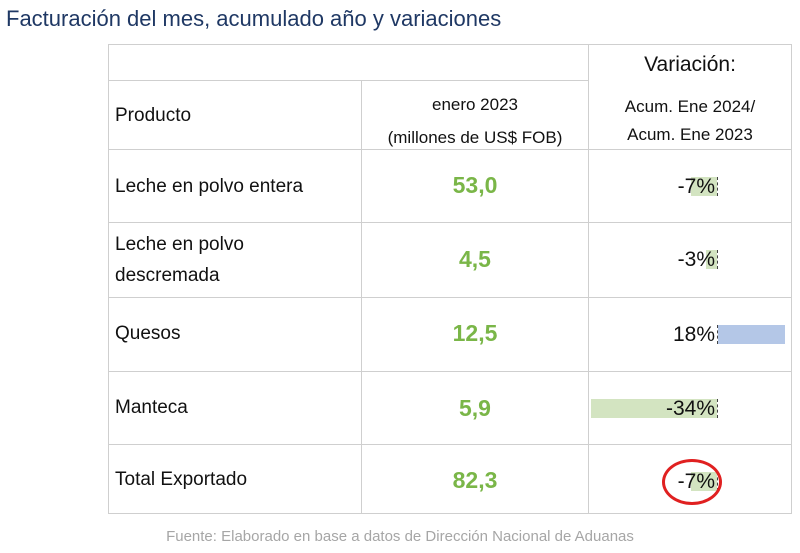 This screenshot has height=553, width=800. I want to click on value-cell: 53,0, so click(475, 185).